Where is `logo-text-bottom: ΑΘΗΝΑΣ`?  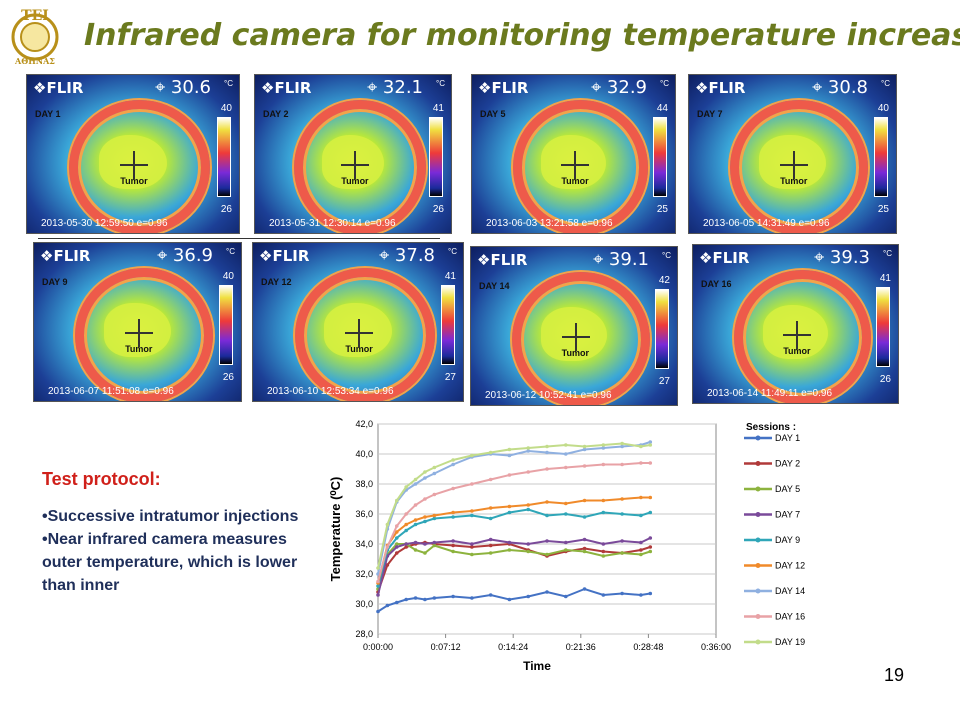
logo-text-bottom: ΑΘΗΝΑΣ is located at coordinates (34, 61).